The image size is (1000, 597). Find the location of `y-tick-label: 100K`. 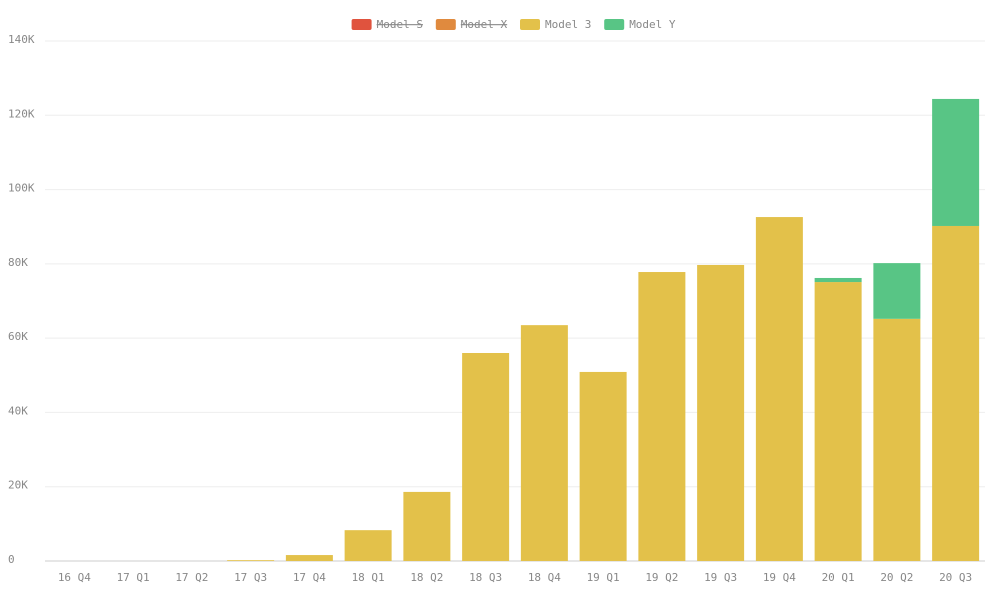

y-tick-label: 100K is located at coordinates (21, 188).